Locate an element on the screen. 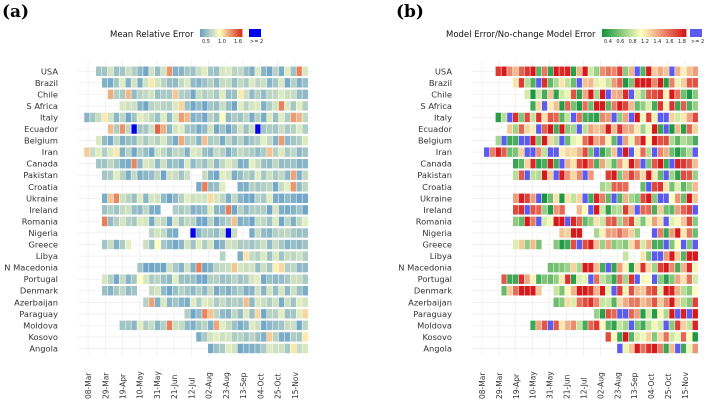 This screenshot has width=716, height=401. x-tick-label: 12-Jul is located at coordinates (583, 388).